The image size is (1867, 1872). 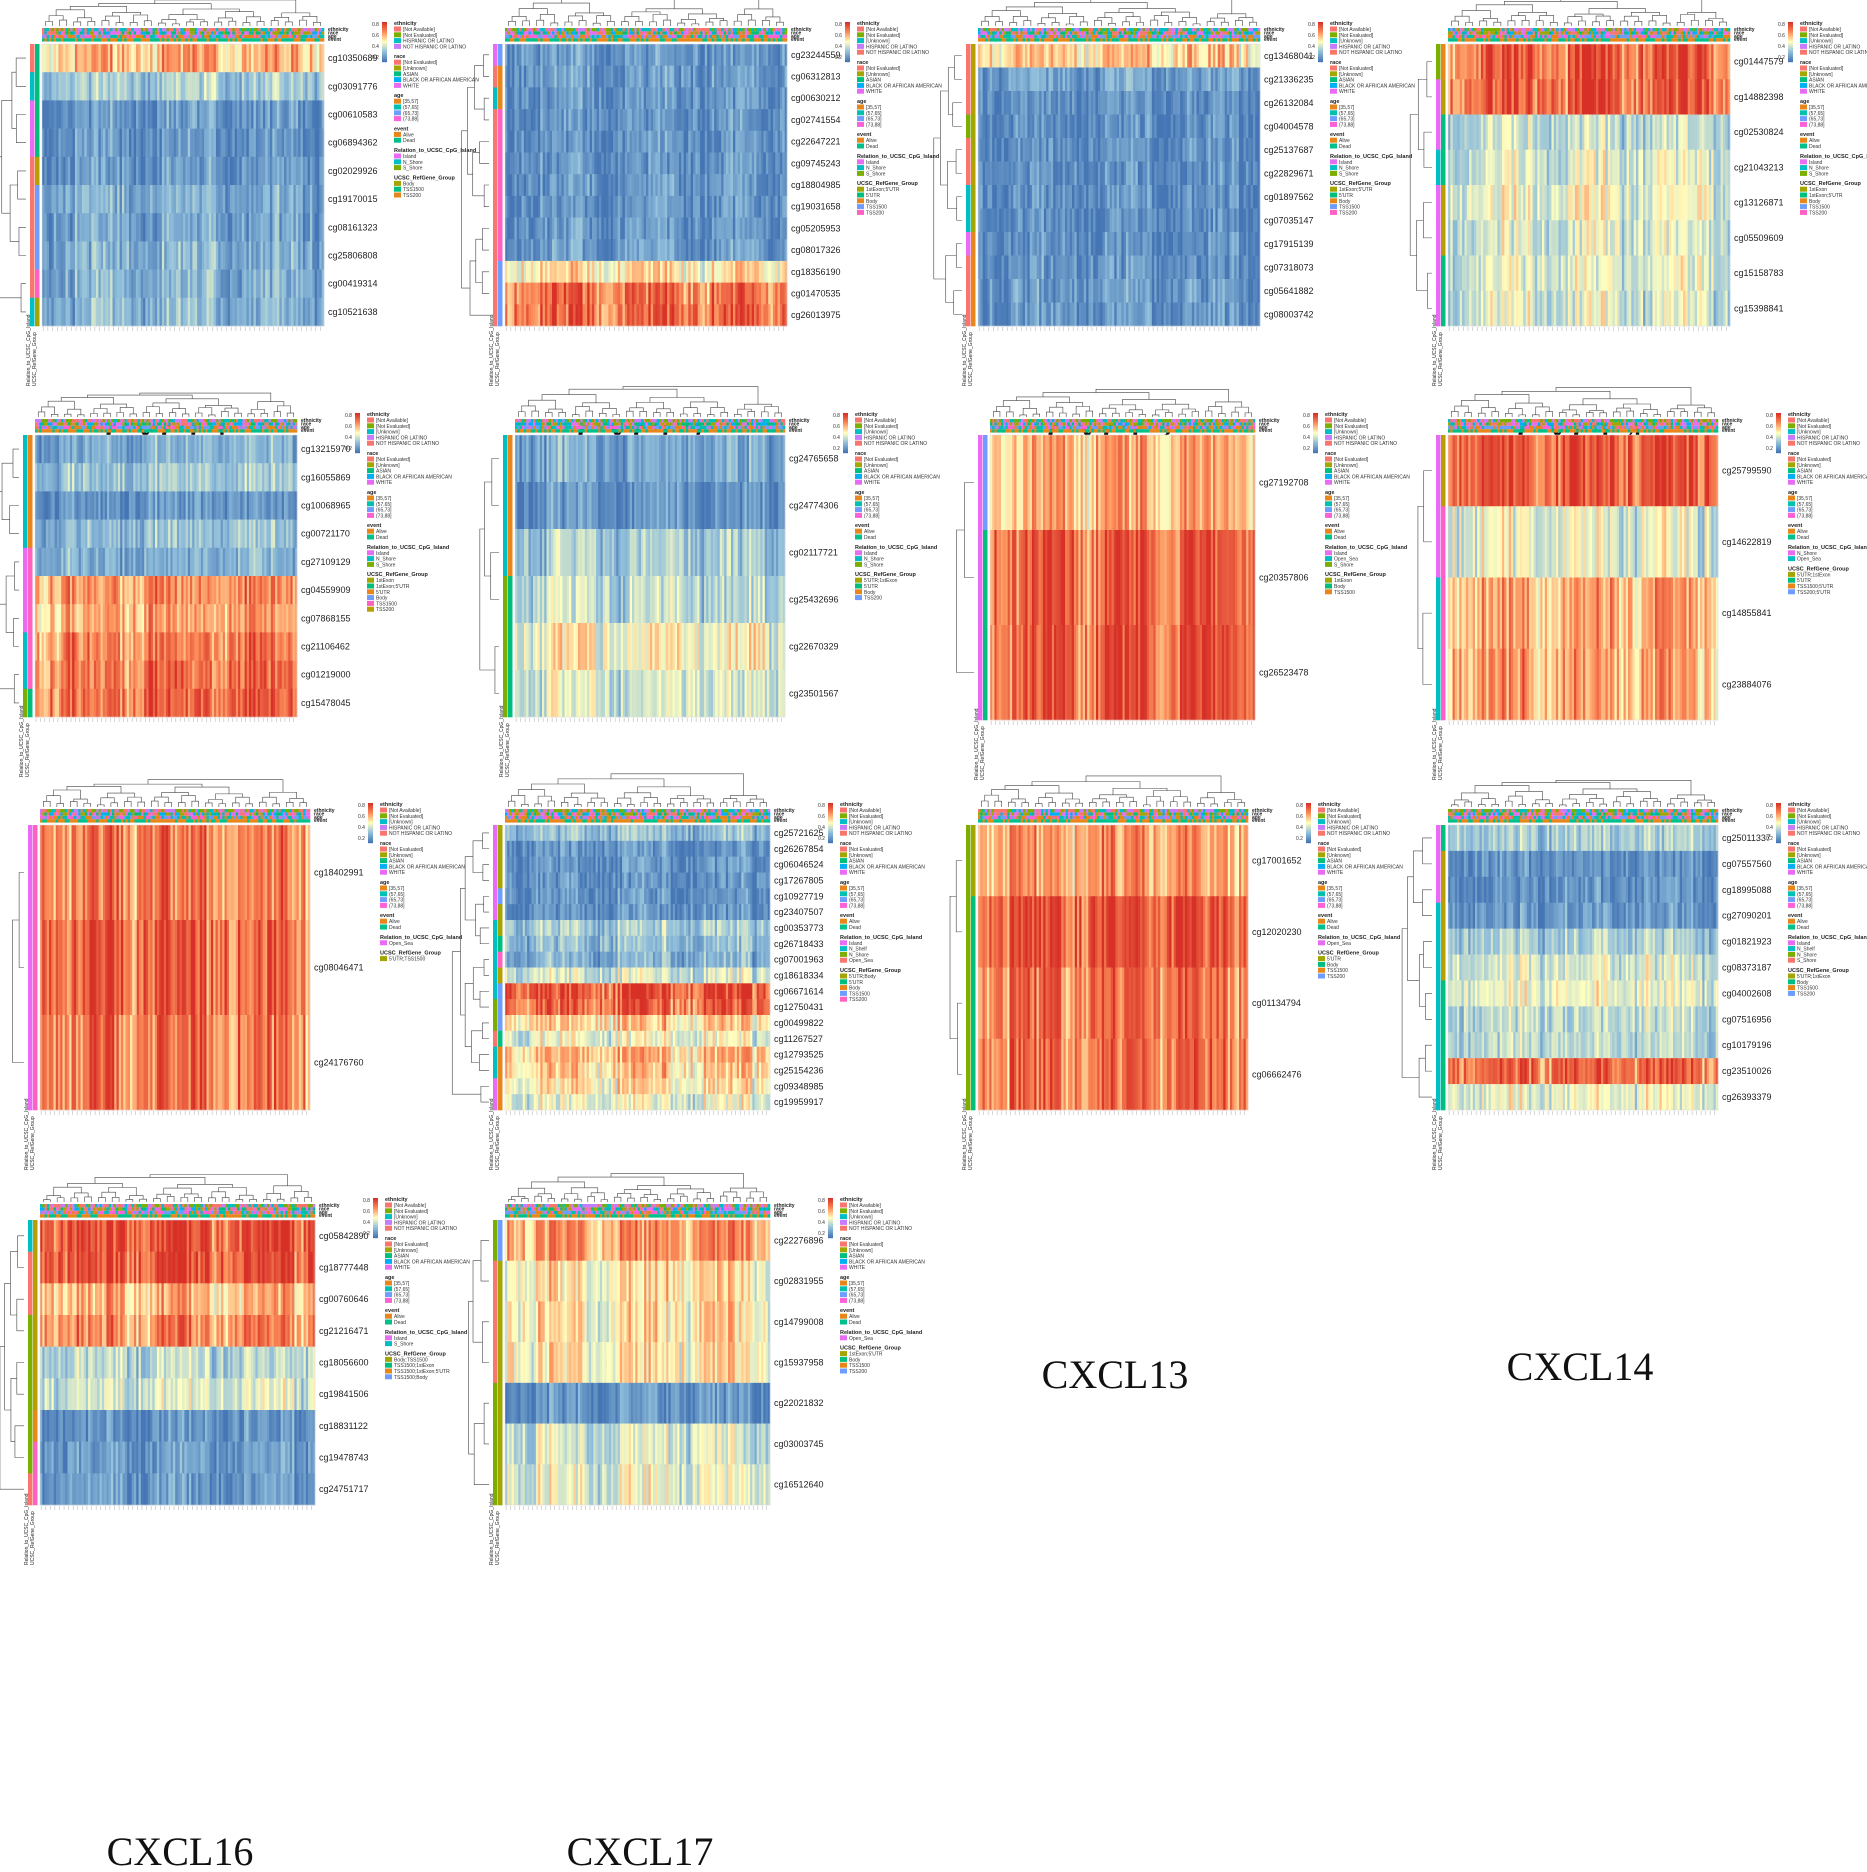 I want to click on legend-swatch, so click(x=397, y=134).